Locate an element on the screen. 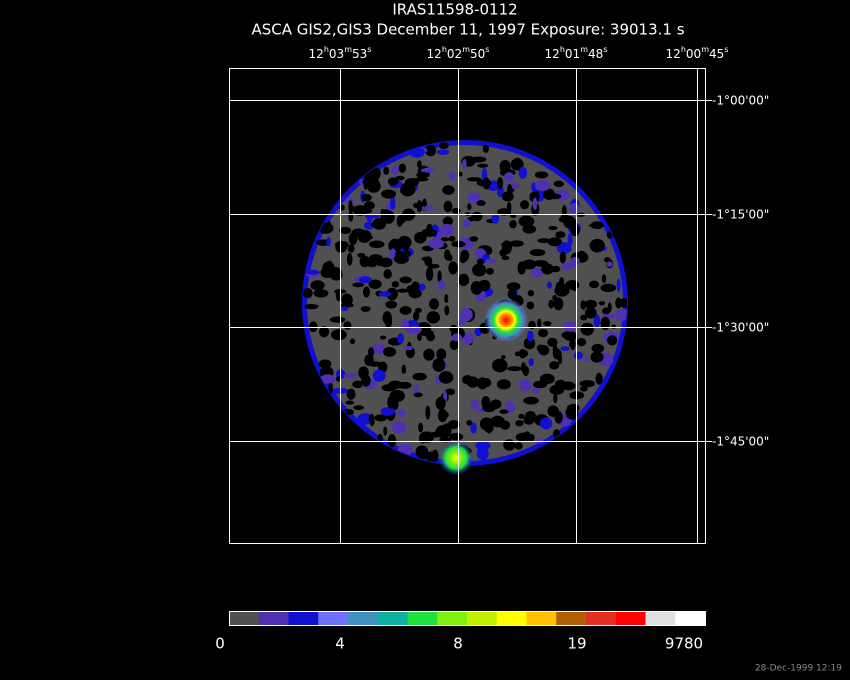 Image resolution: width=850 pixels, height=680 pixels. colorbar-label: 9780 is located at coordinates (684, 644).